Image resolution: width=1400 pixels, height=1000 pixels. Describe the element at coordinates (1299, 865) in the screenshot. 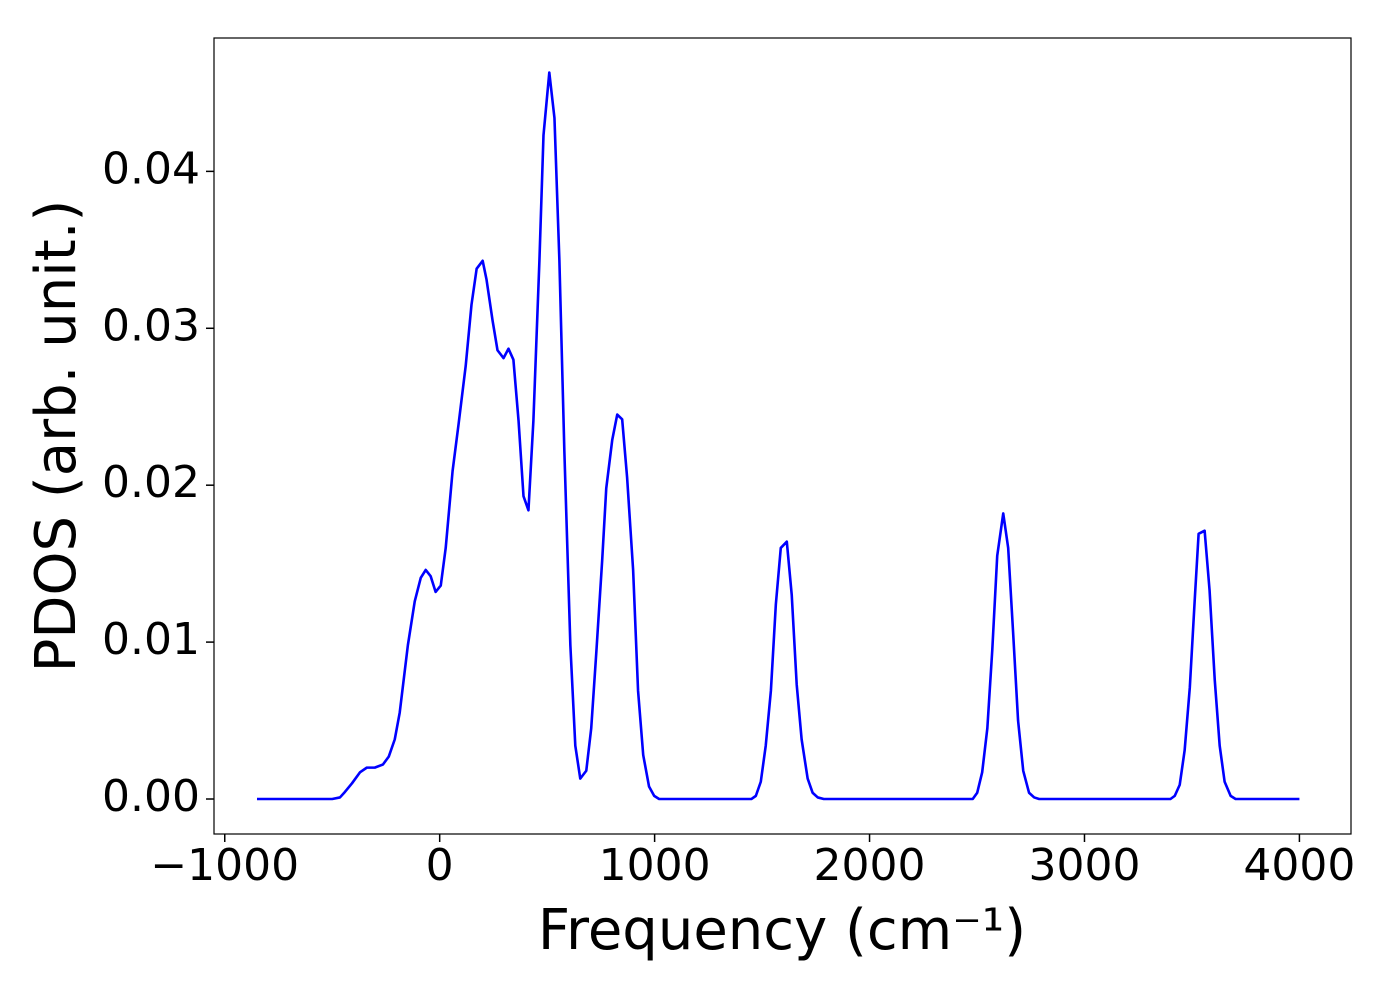

I see `x-tick-label: 4000` at that location.